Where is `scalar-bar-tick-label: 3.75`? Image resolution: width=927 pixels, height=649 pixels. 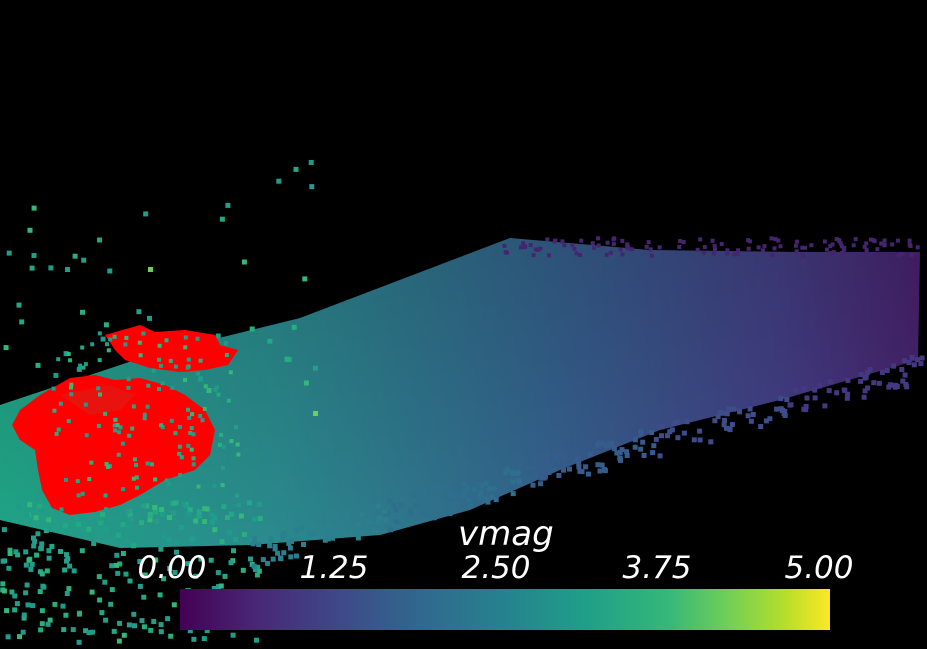
scalar-bar-tick-label: 3.75 is located at coordinates (657, 568).